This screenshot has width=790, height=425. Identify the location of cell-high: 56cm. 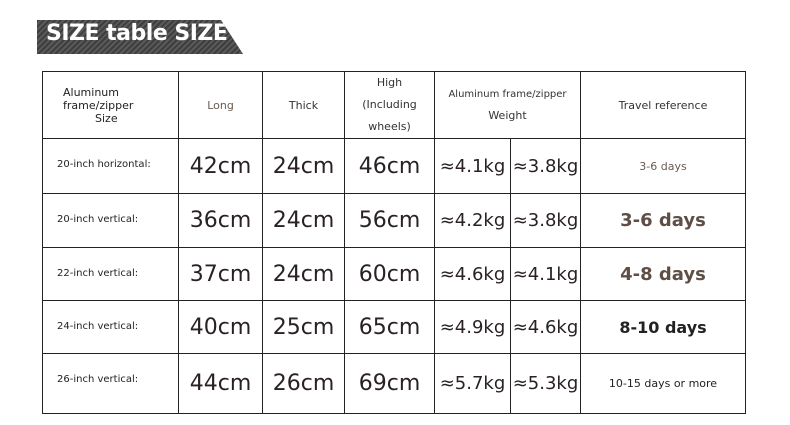
(389, 220).